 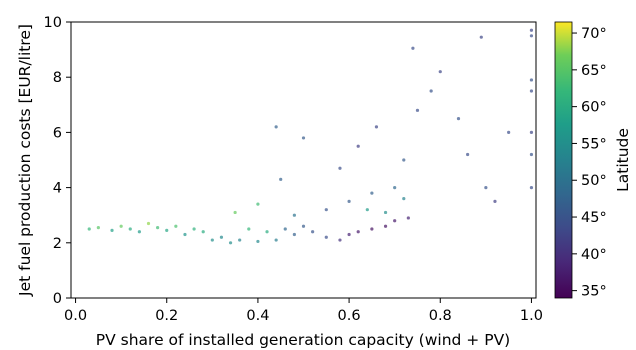 I want to click on colorbar-tick-label: 55°, so click(x=594, y=144).